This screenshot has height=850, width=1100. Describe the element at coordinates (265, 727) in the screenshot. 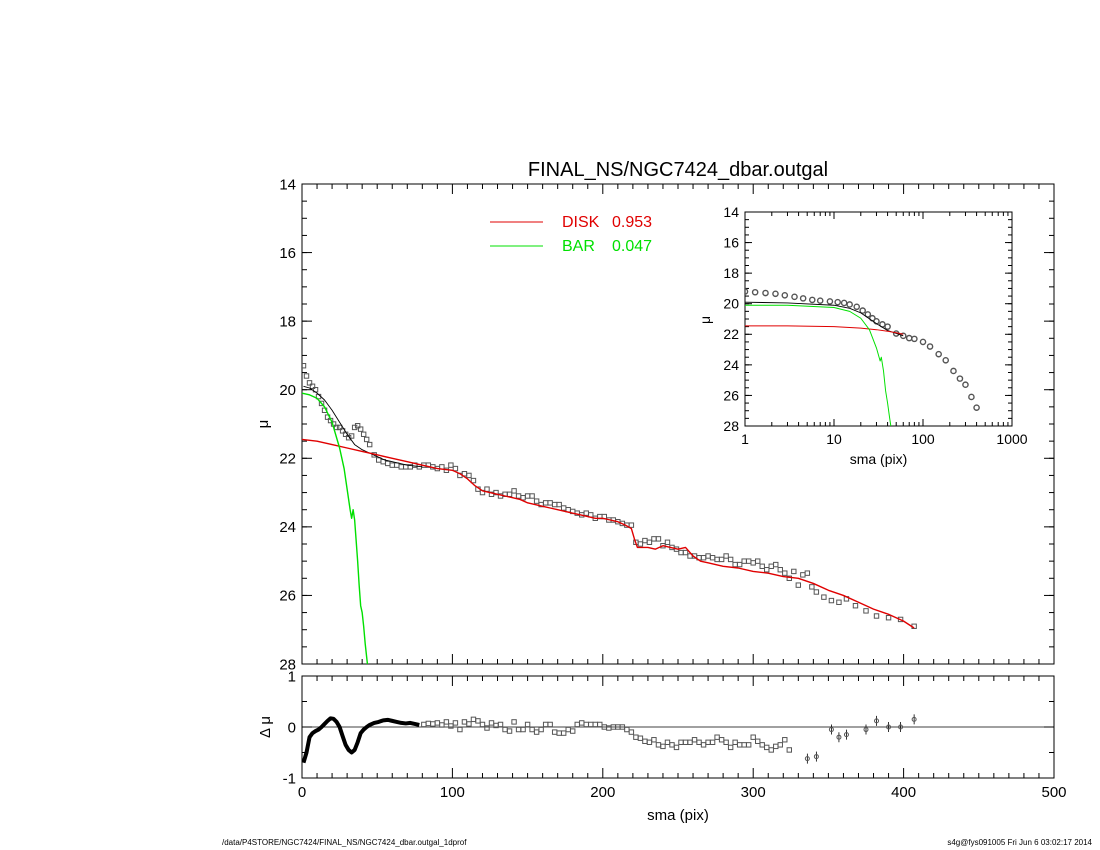

I see `residual-ylabel: Δ μ` at that location.